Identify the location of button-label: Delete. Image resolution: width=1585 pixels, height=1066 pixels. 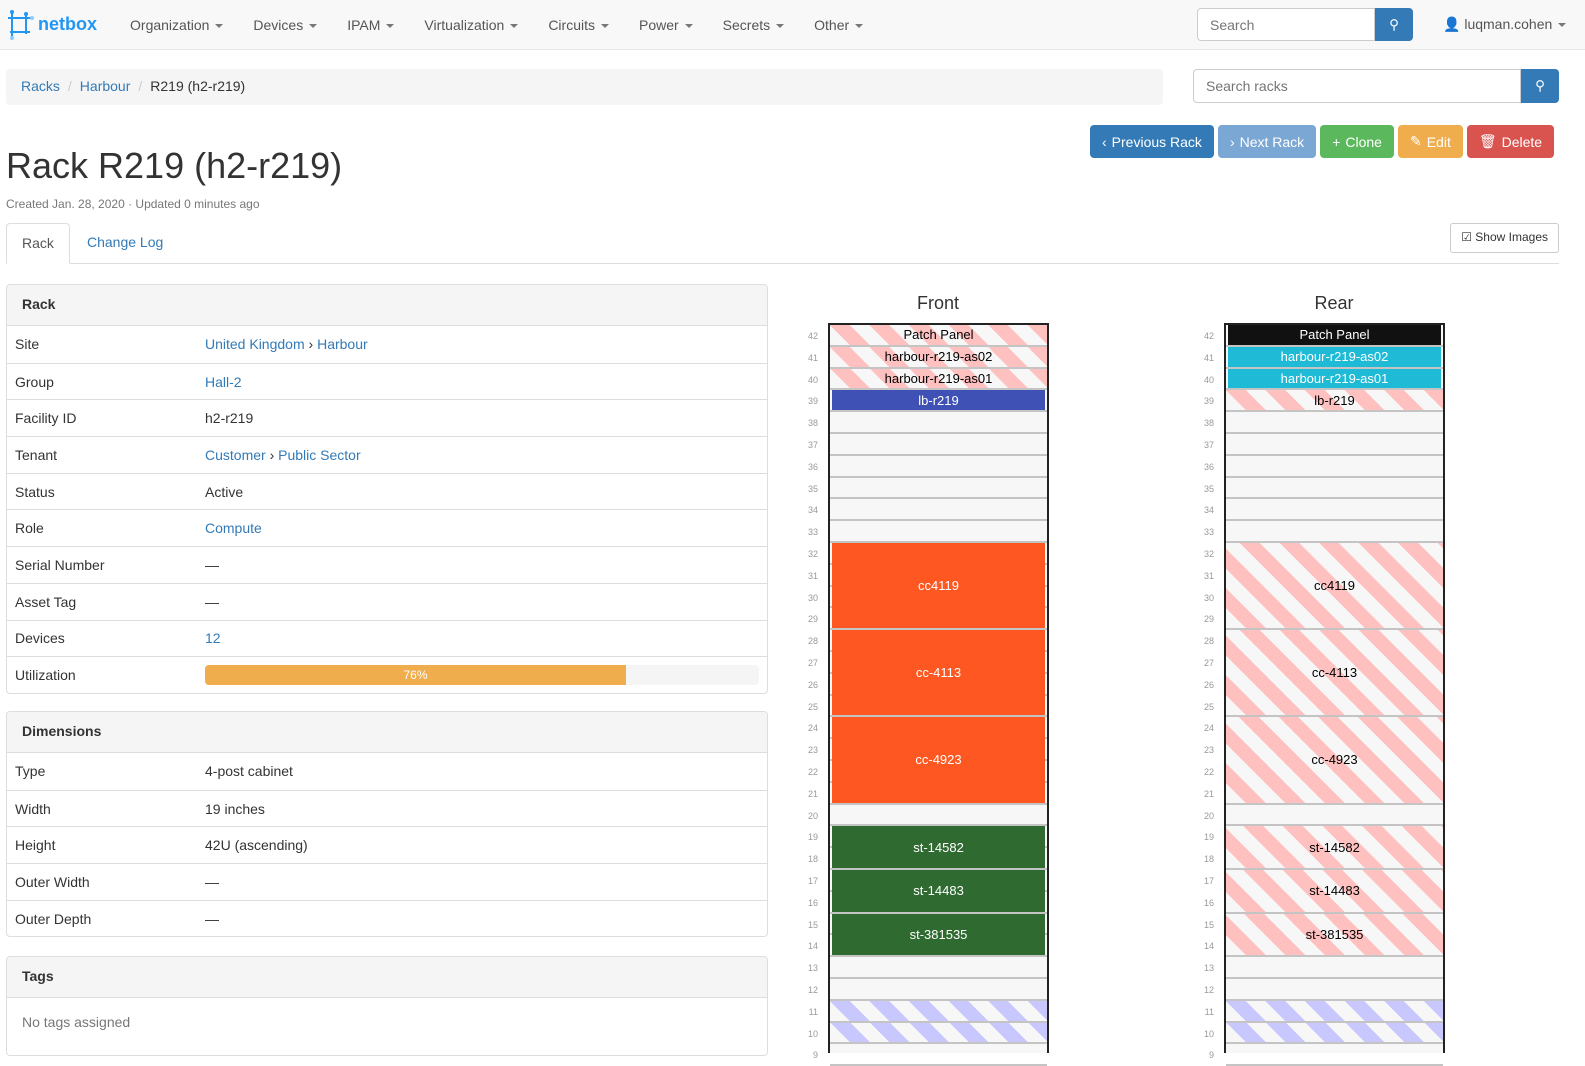
(1522, 141).